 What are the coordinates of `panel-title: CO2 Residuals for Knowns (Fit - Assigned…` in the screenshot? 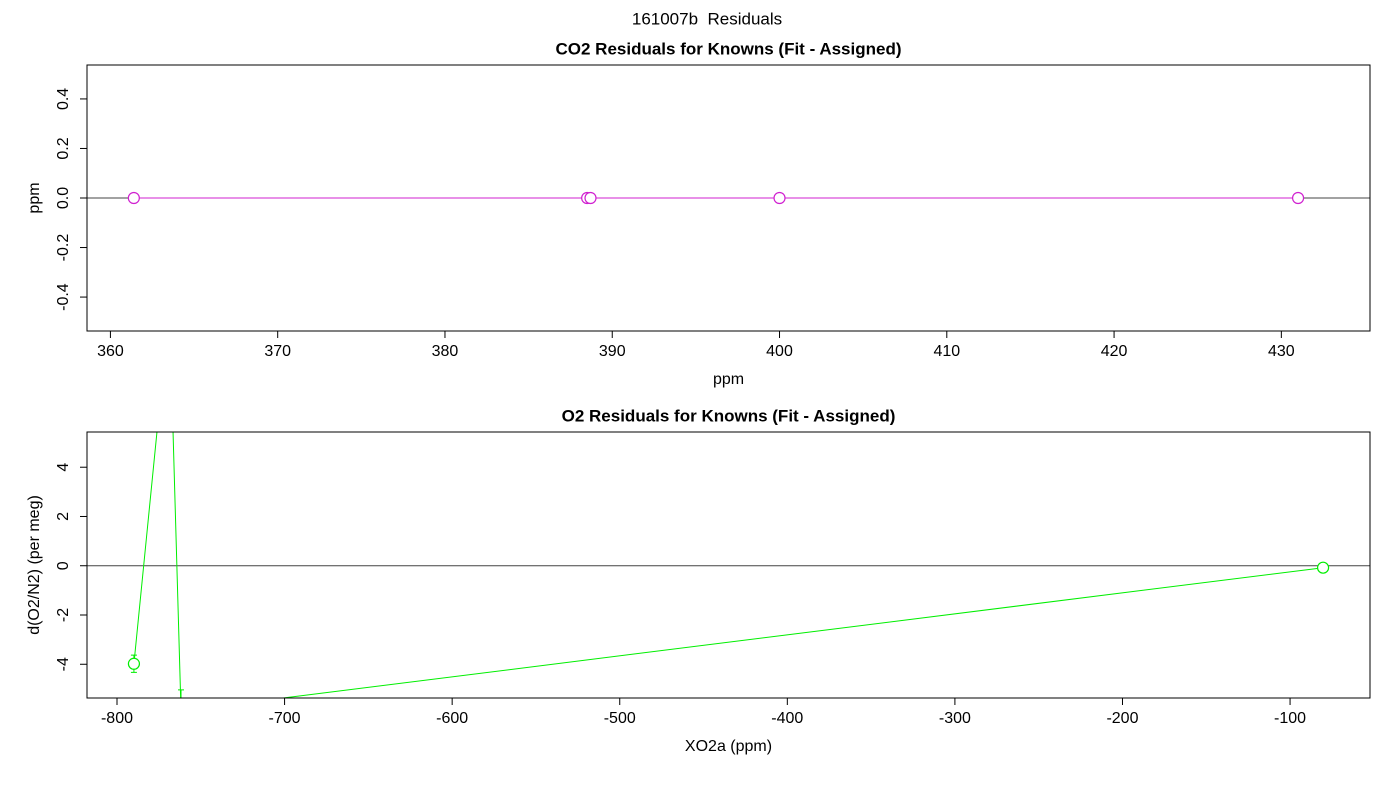 It's located at (728, 48).